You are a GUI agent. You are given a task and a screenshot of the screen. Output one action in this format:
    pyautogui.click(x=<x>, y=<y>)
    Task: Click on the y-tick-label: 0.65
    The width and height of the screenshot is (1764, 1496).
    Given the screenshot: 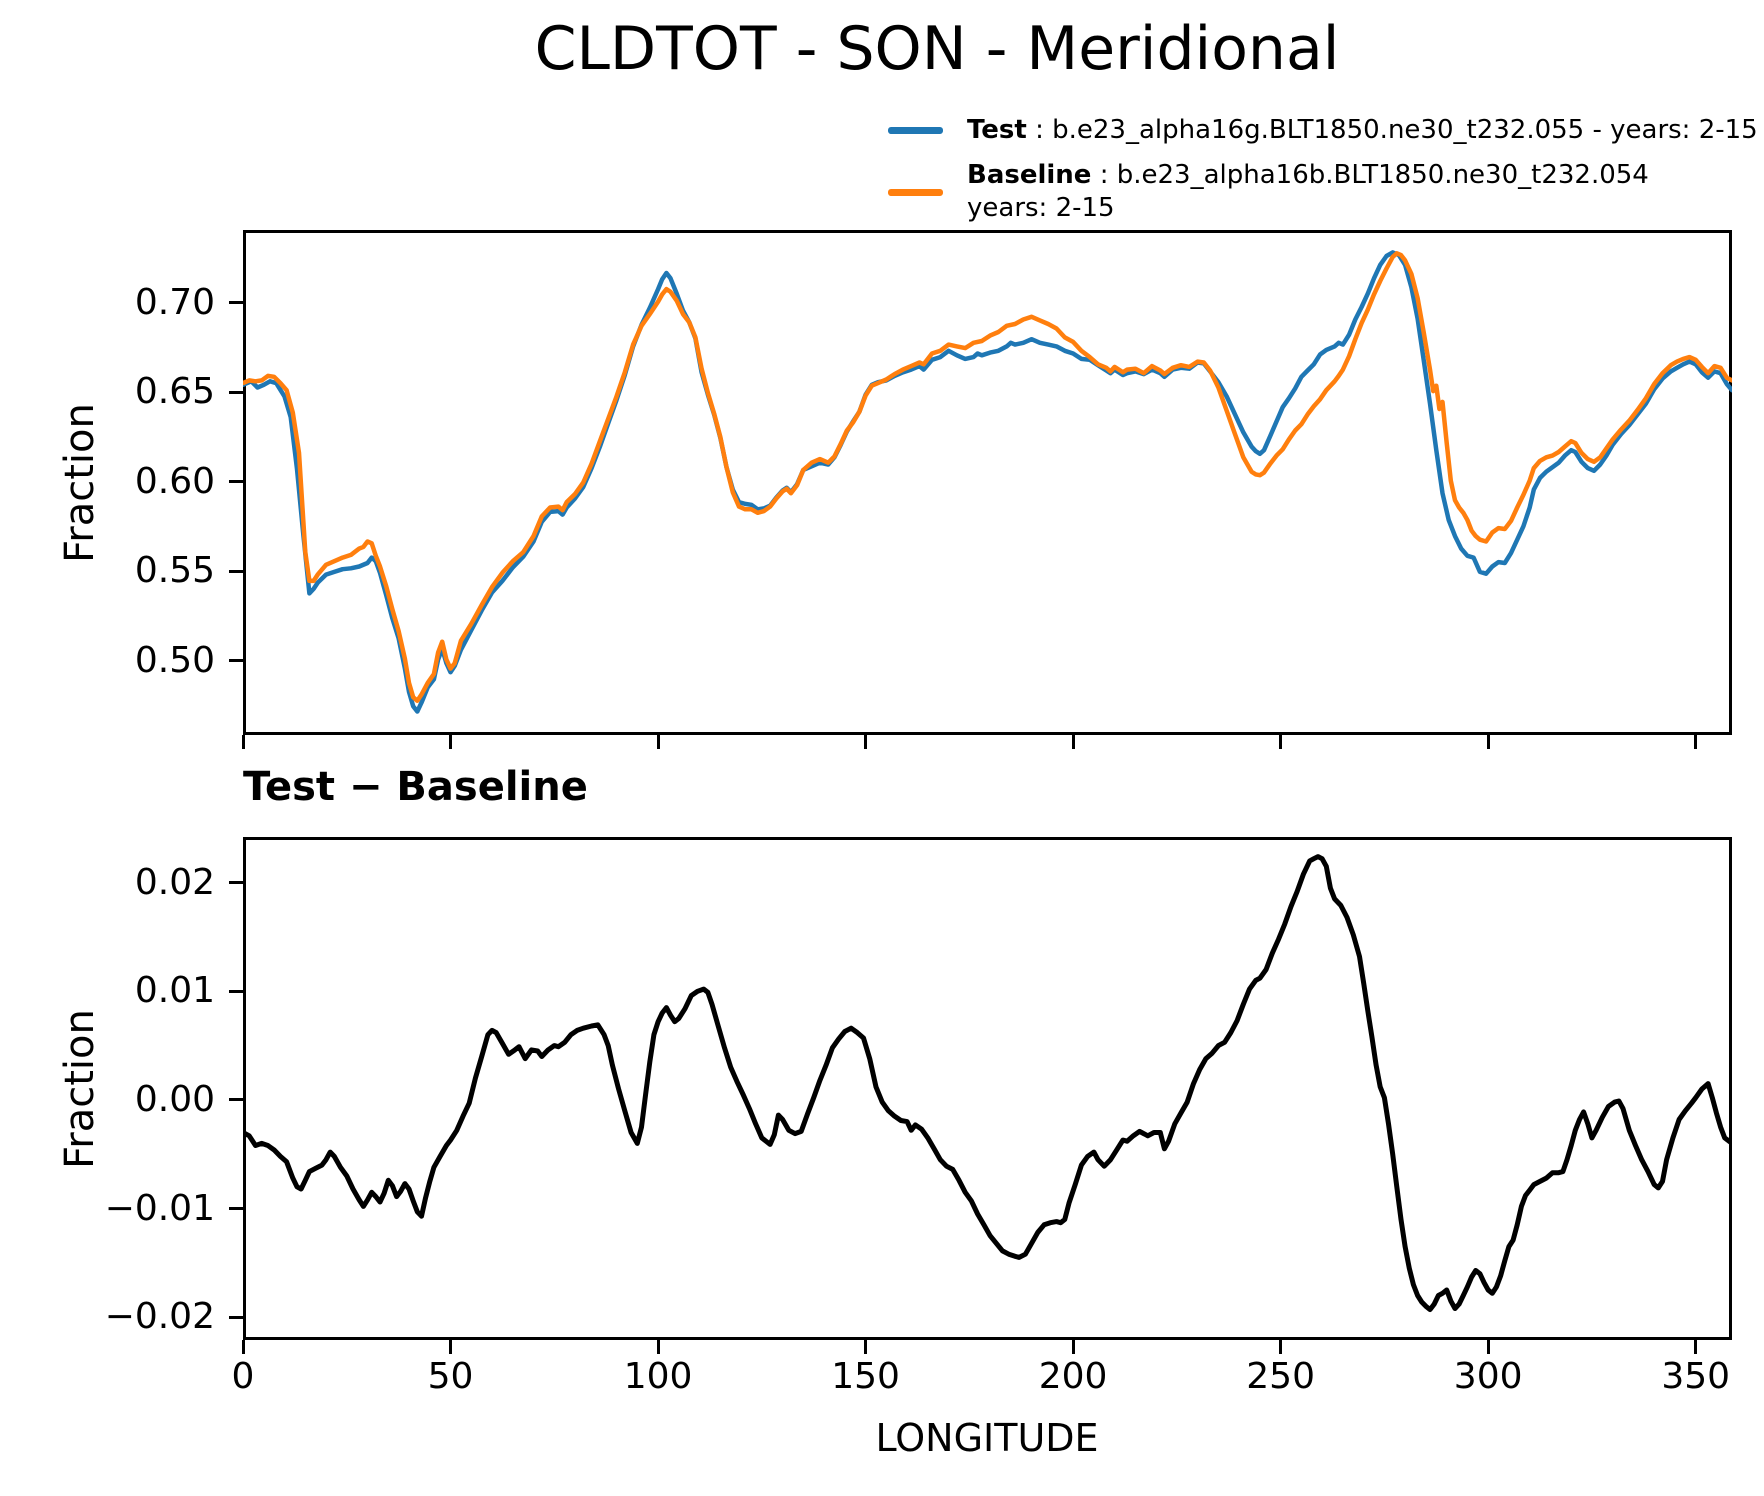 What is the action you would take?
    pyautogui.click(x=174, y=391)
    